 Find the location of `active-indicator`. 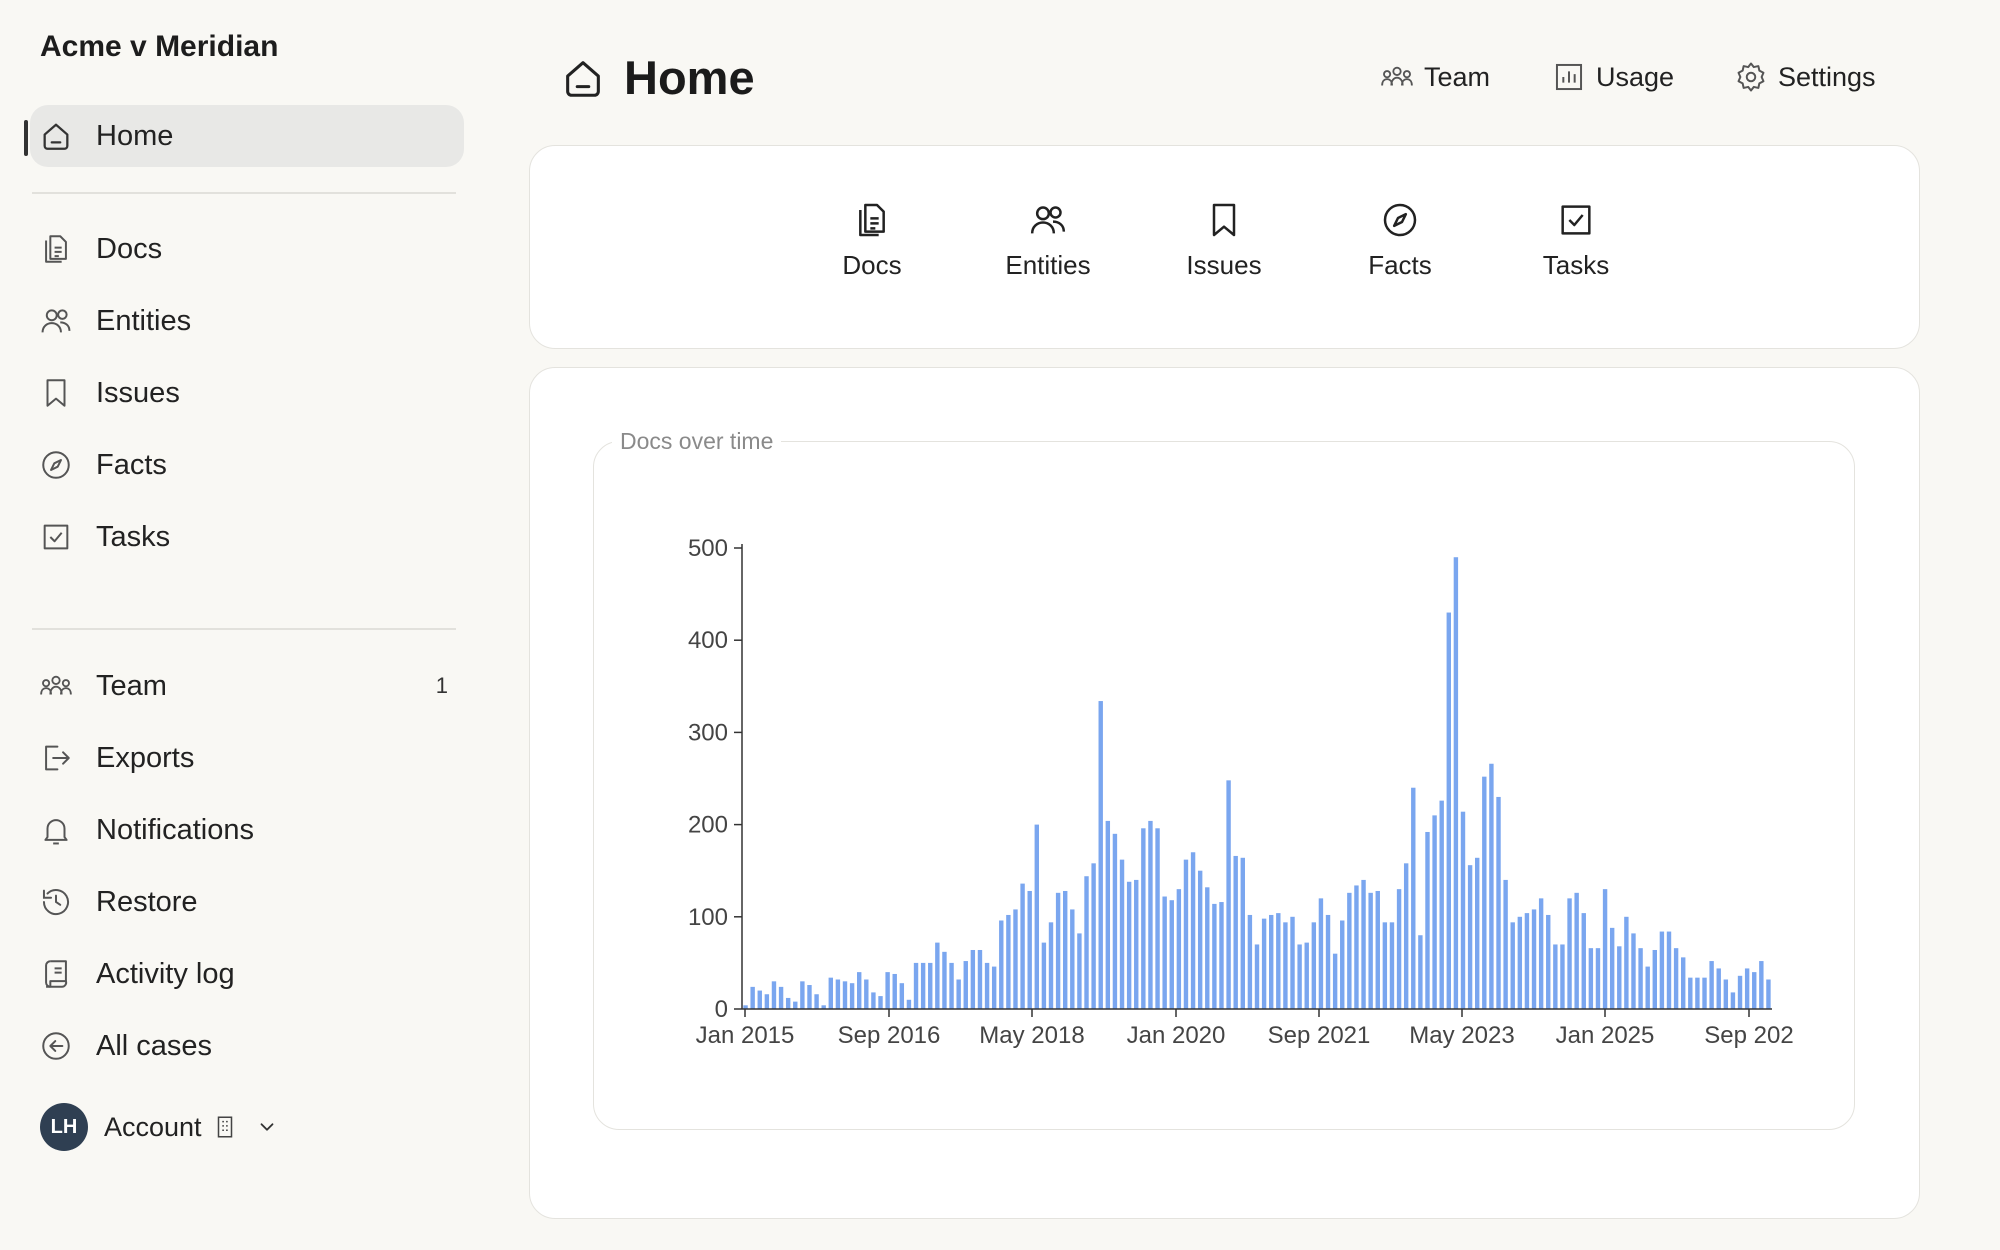

active-indicator is located at coordinates (26, 138).